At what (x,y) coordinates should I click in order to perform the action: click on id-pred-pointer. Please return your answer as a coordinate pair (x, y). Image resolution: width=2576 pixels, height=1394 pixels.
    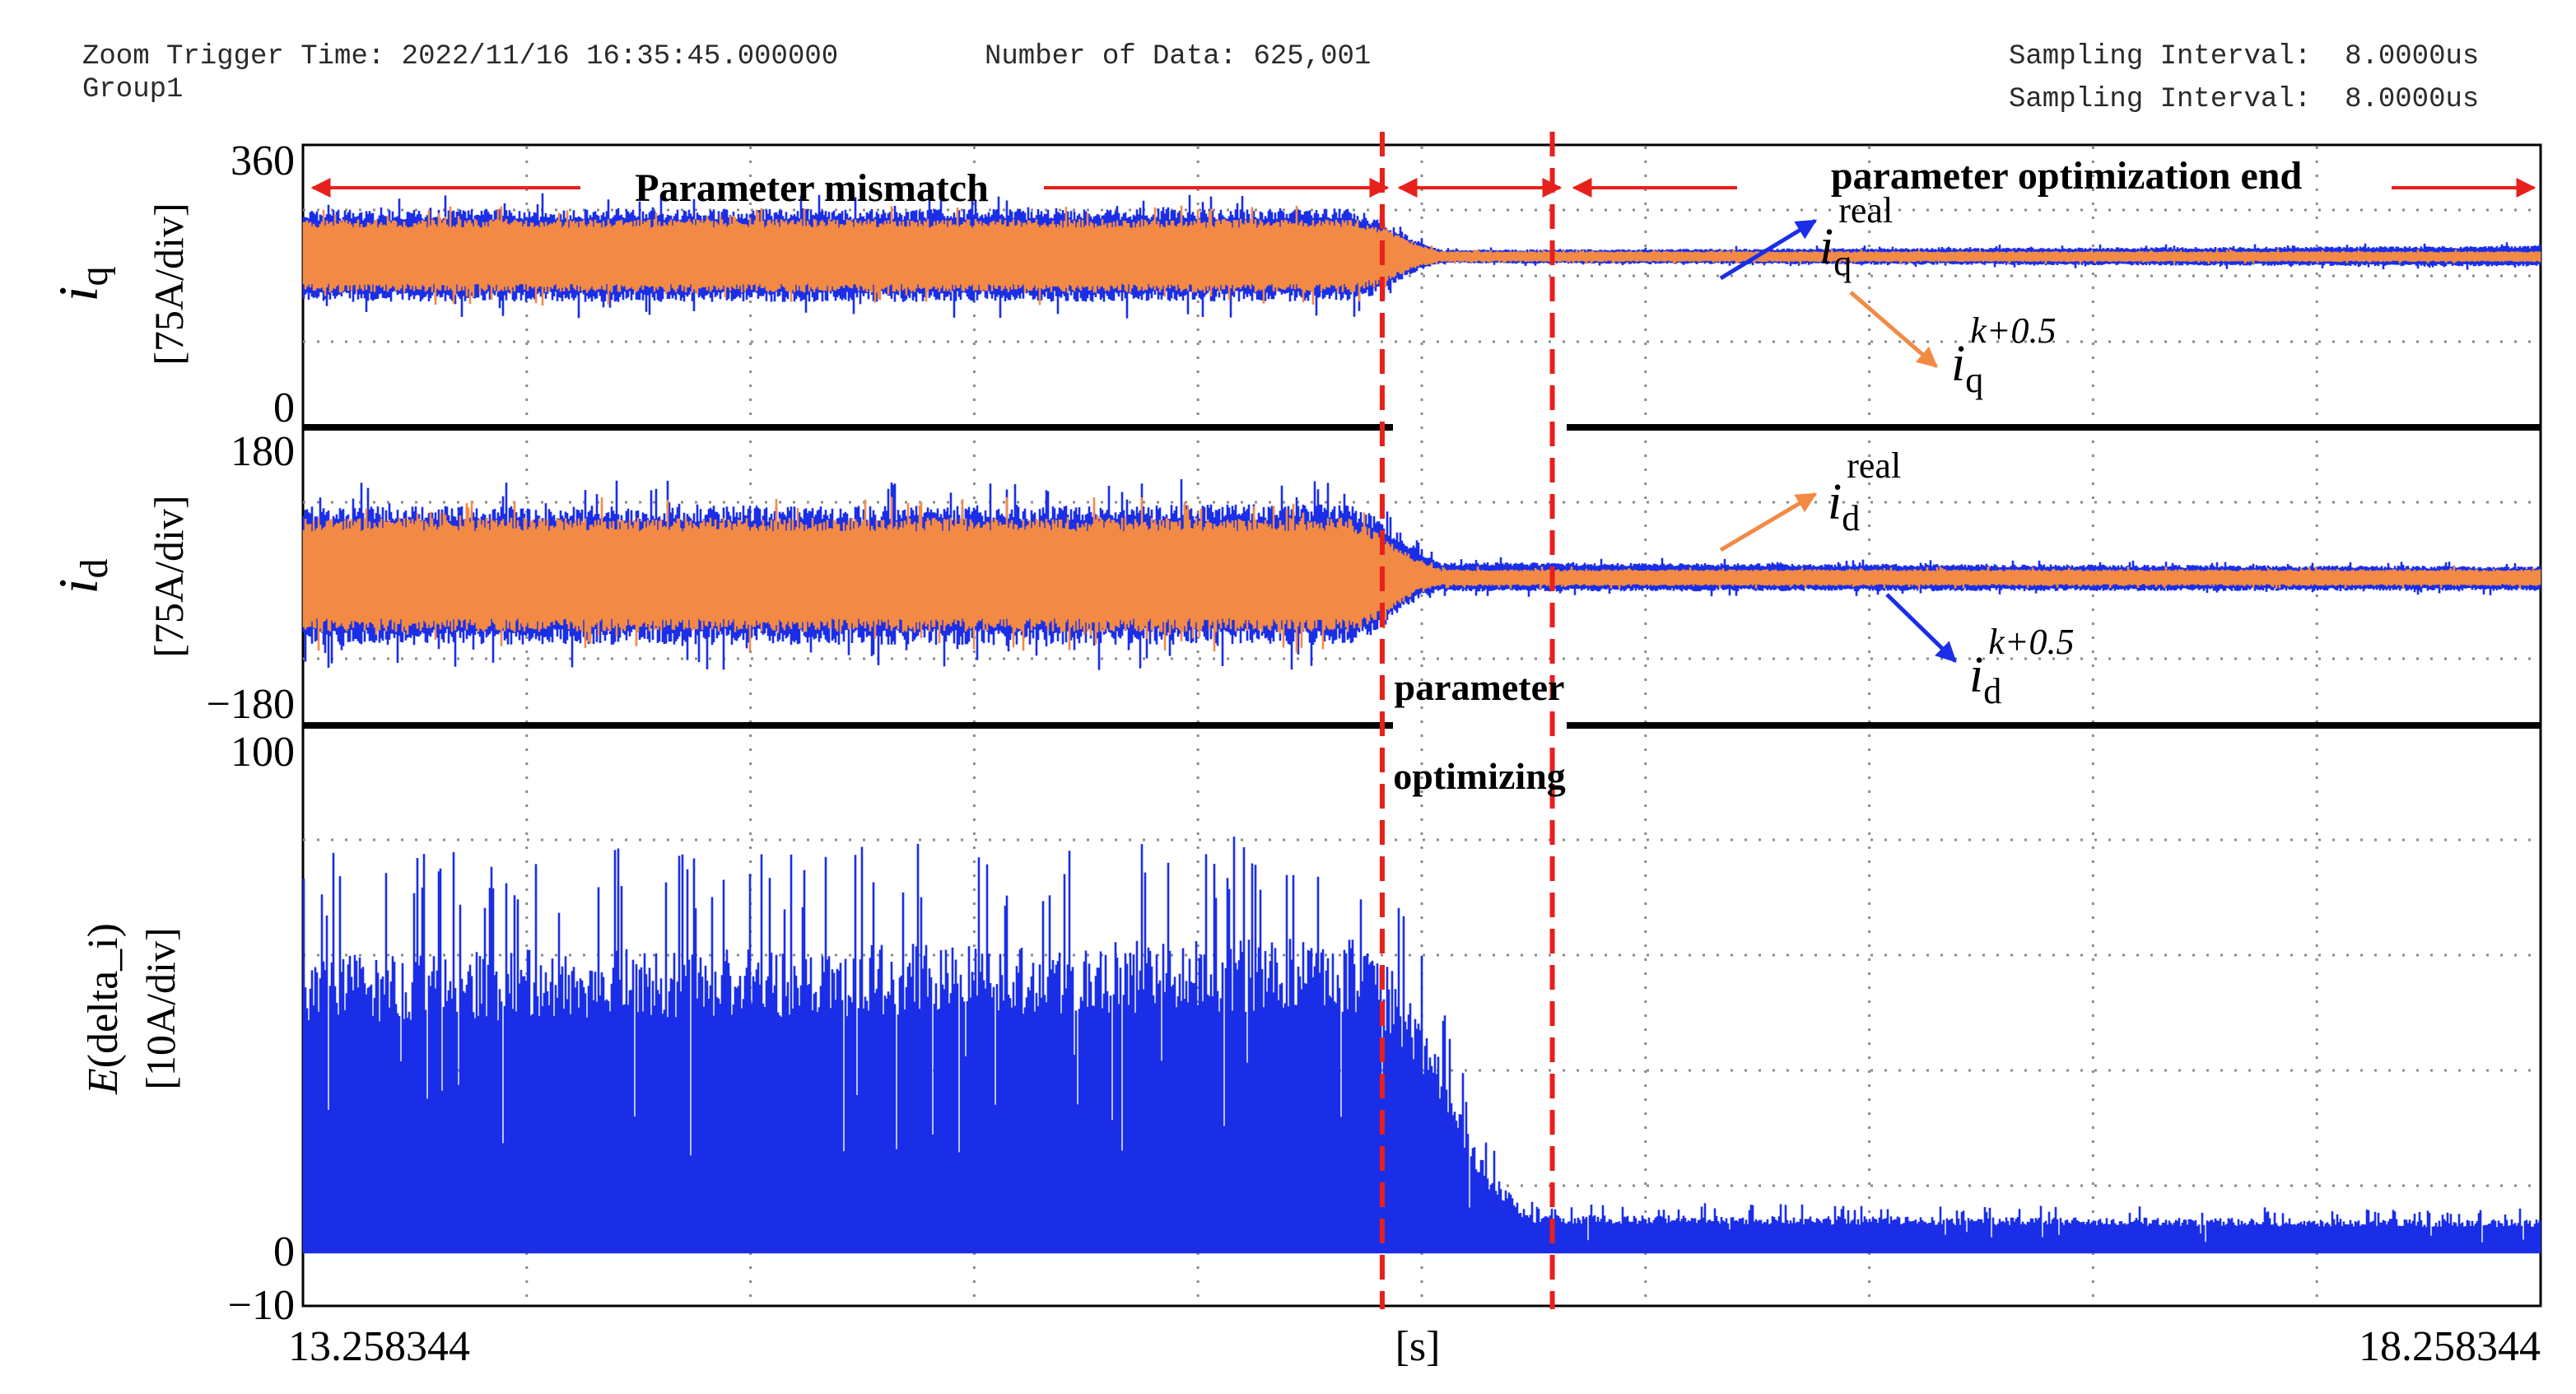
    Looking at the image, I should click on (1921, 628).